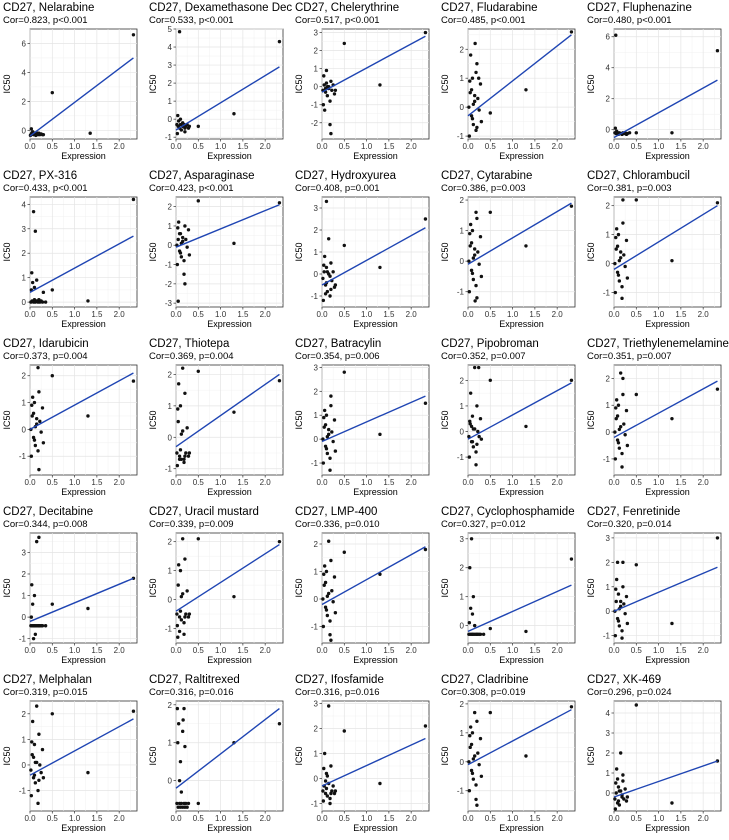  I want to click on x-tick-label: 2.0, so click(558, 146).